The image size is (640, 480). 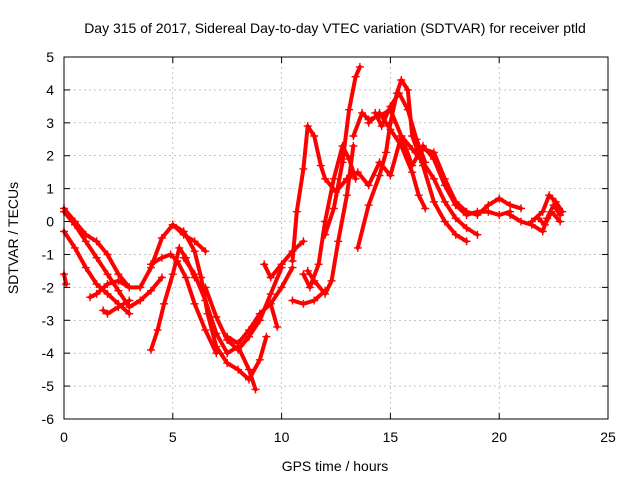 I want to click on y-tick-label: 0, so click(x=50, y=222).